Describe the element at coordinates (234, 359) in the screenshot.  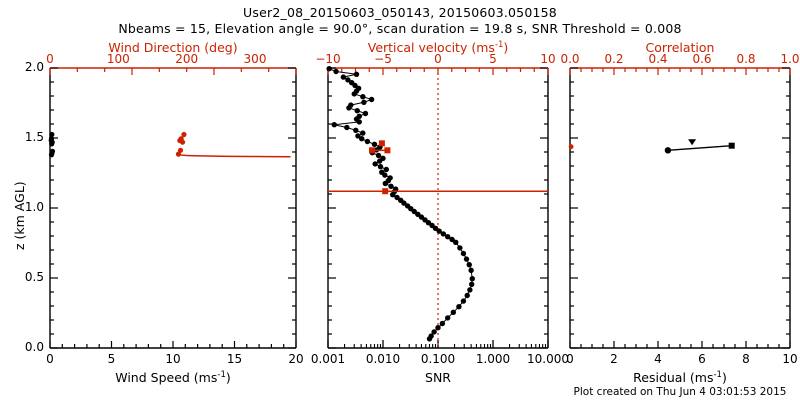
I see `axis-tick-label: 15` at that location.